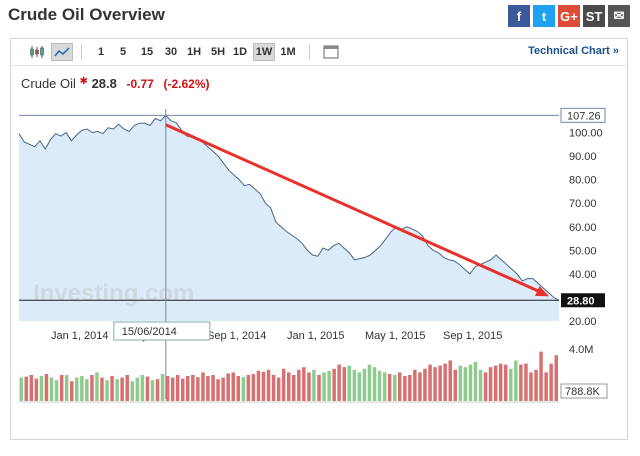 The width and height of the screenshot is (640, 456). Describe the element at coordinates (123, 52) in the screenshot. I see `interval-5: 5` at that location.